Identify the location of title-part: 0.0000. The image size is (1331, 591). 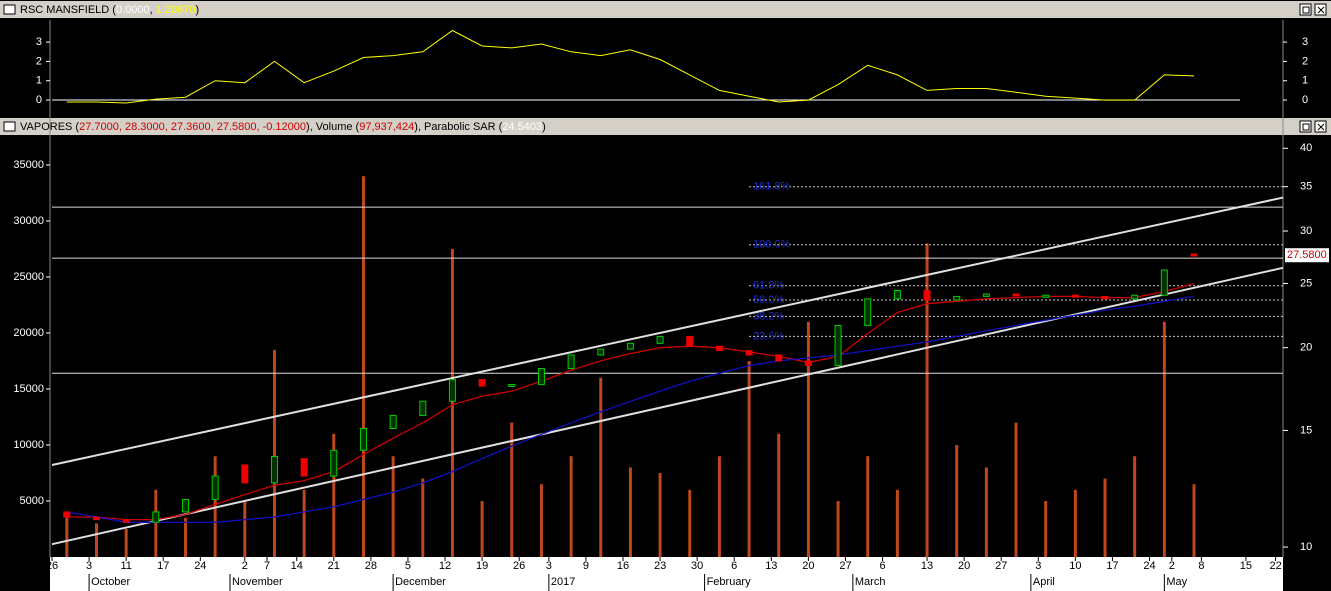
(133, 10).